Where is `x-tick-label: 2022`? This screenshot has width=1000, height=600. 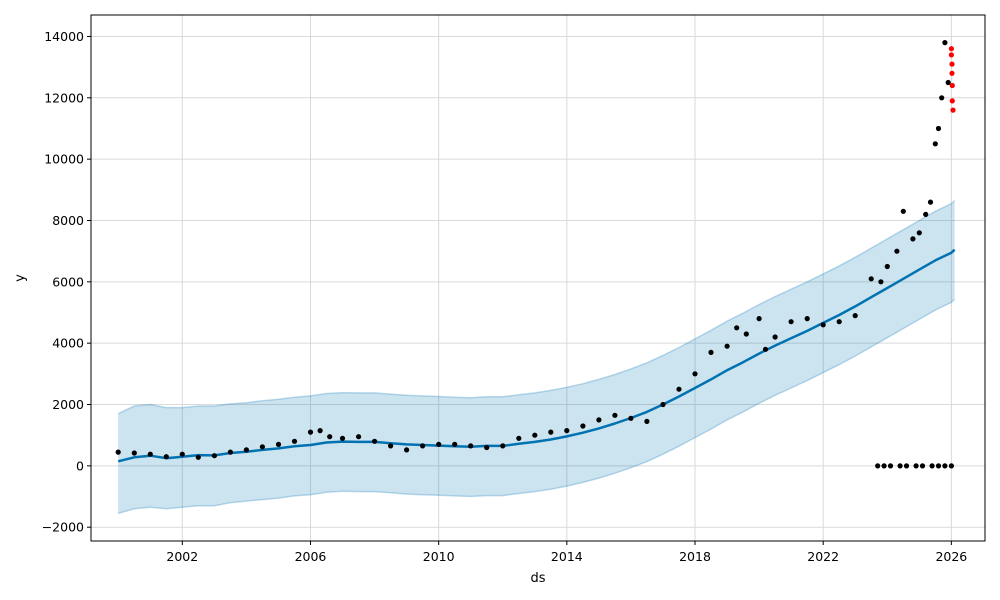
x-tick-label: 2022 is located at coordinates (823, 556).